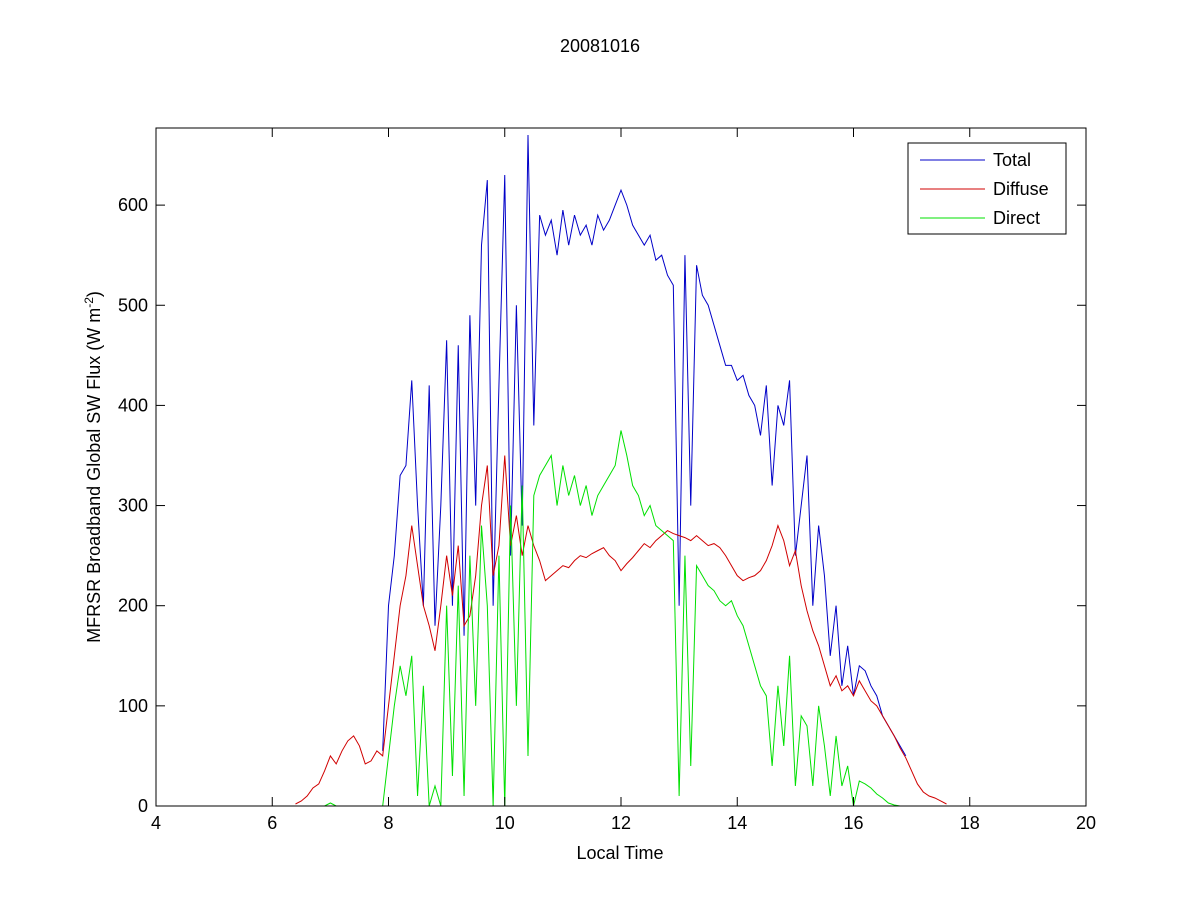 The image size is (1200, 900). Describe the element at coordinates (1021, 189) in the screenshot. I see `legend-label: Diffuse` at that location.